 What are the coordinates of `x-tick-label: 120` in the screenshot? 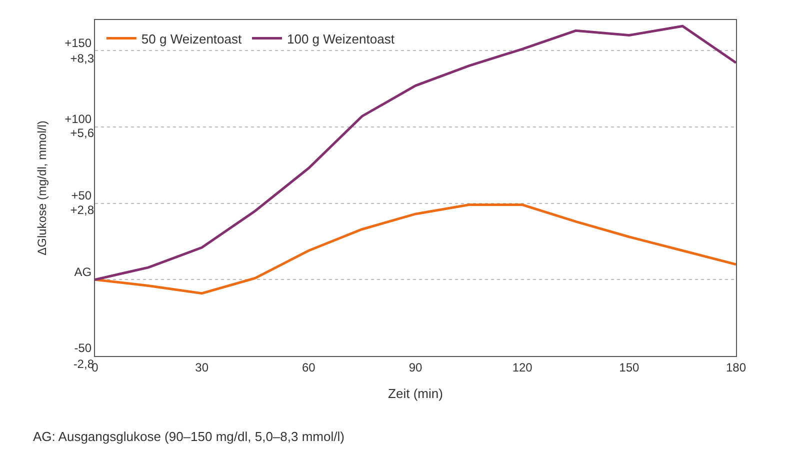 It's located at (522, 367).